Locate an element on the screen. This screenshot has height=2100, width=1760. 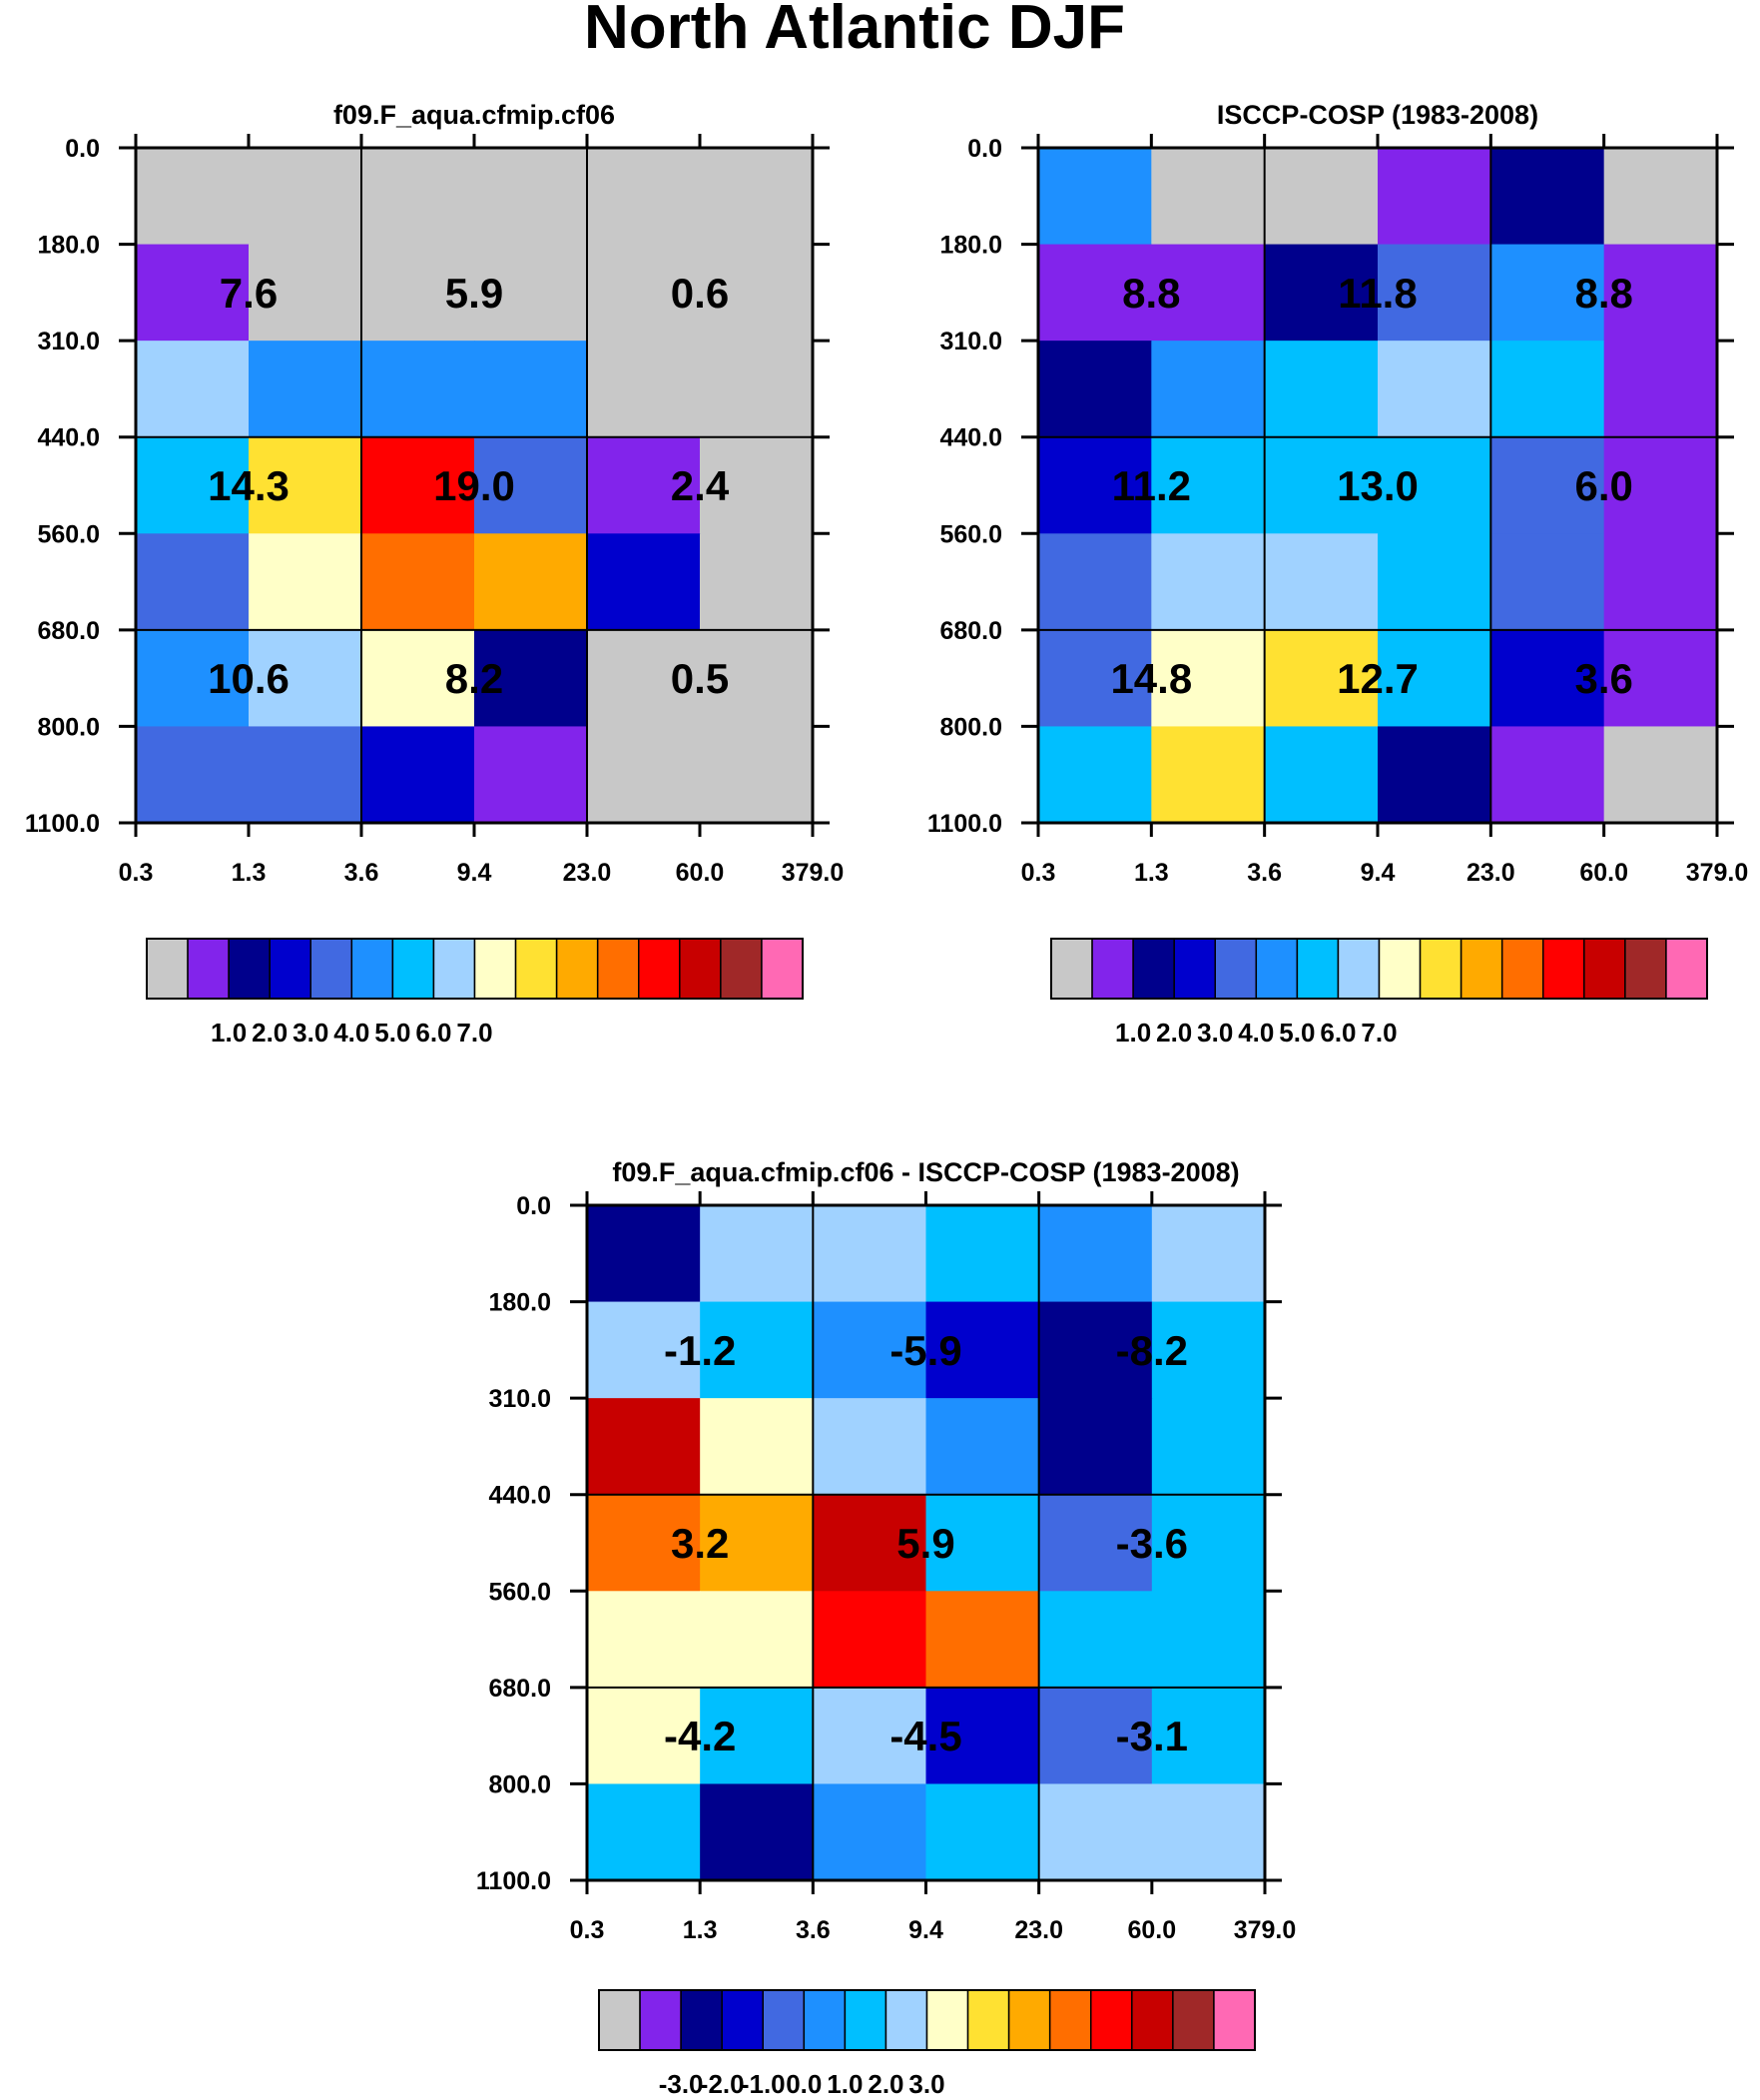
group-value-label: 13.0 is located at coordinates (1378, 485).